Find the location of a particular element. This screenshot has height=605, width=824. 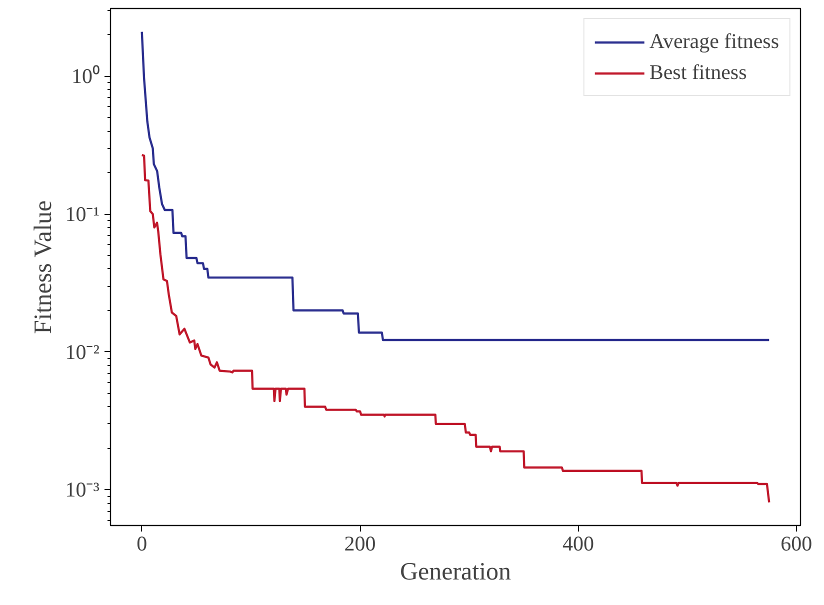

legend-label: Best fitness is located at coordinates (698, 72).